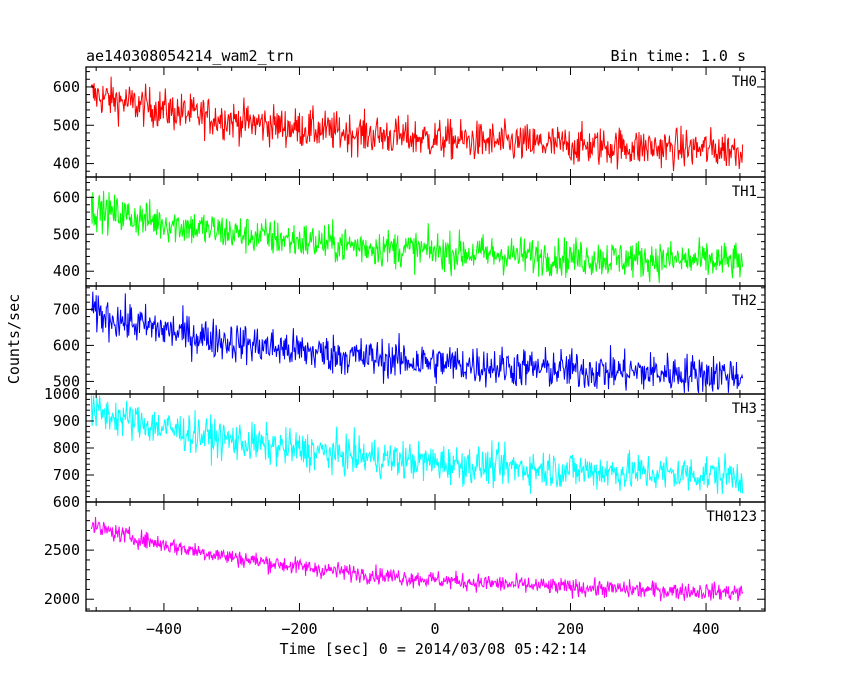 This screenshot has height=680, width=850. Describe the element at coordinates (731, 517) in the screenshot. I see `panel-label: TH0123` at that location.